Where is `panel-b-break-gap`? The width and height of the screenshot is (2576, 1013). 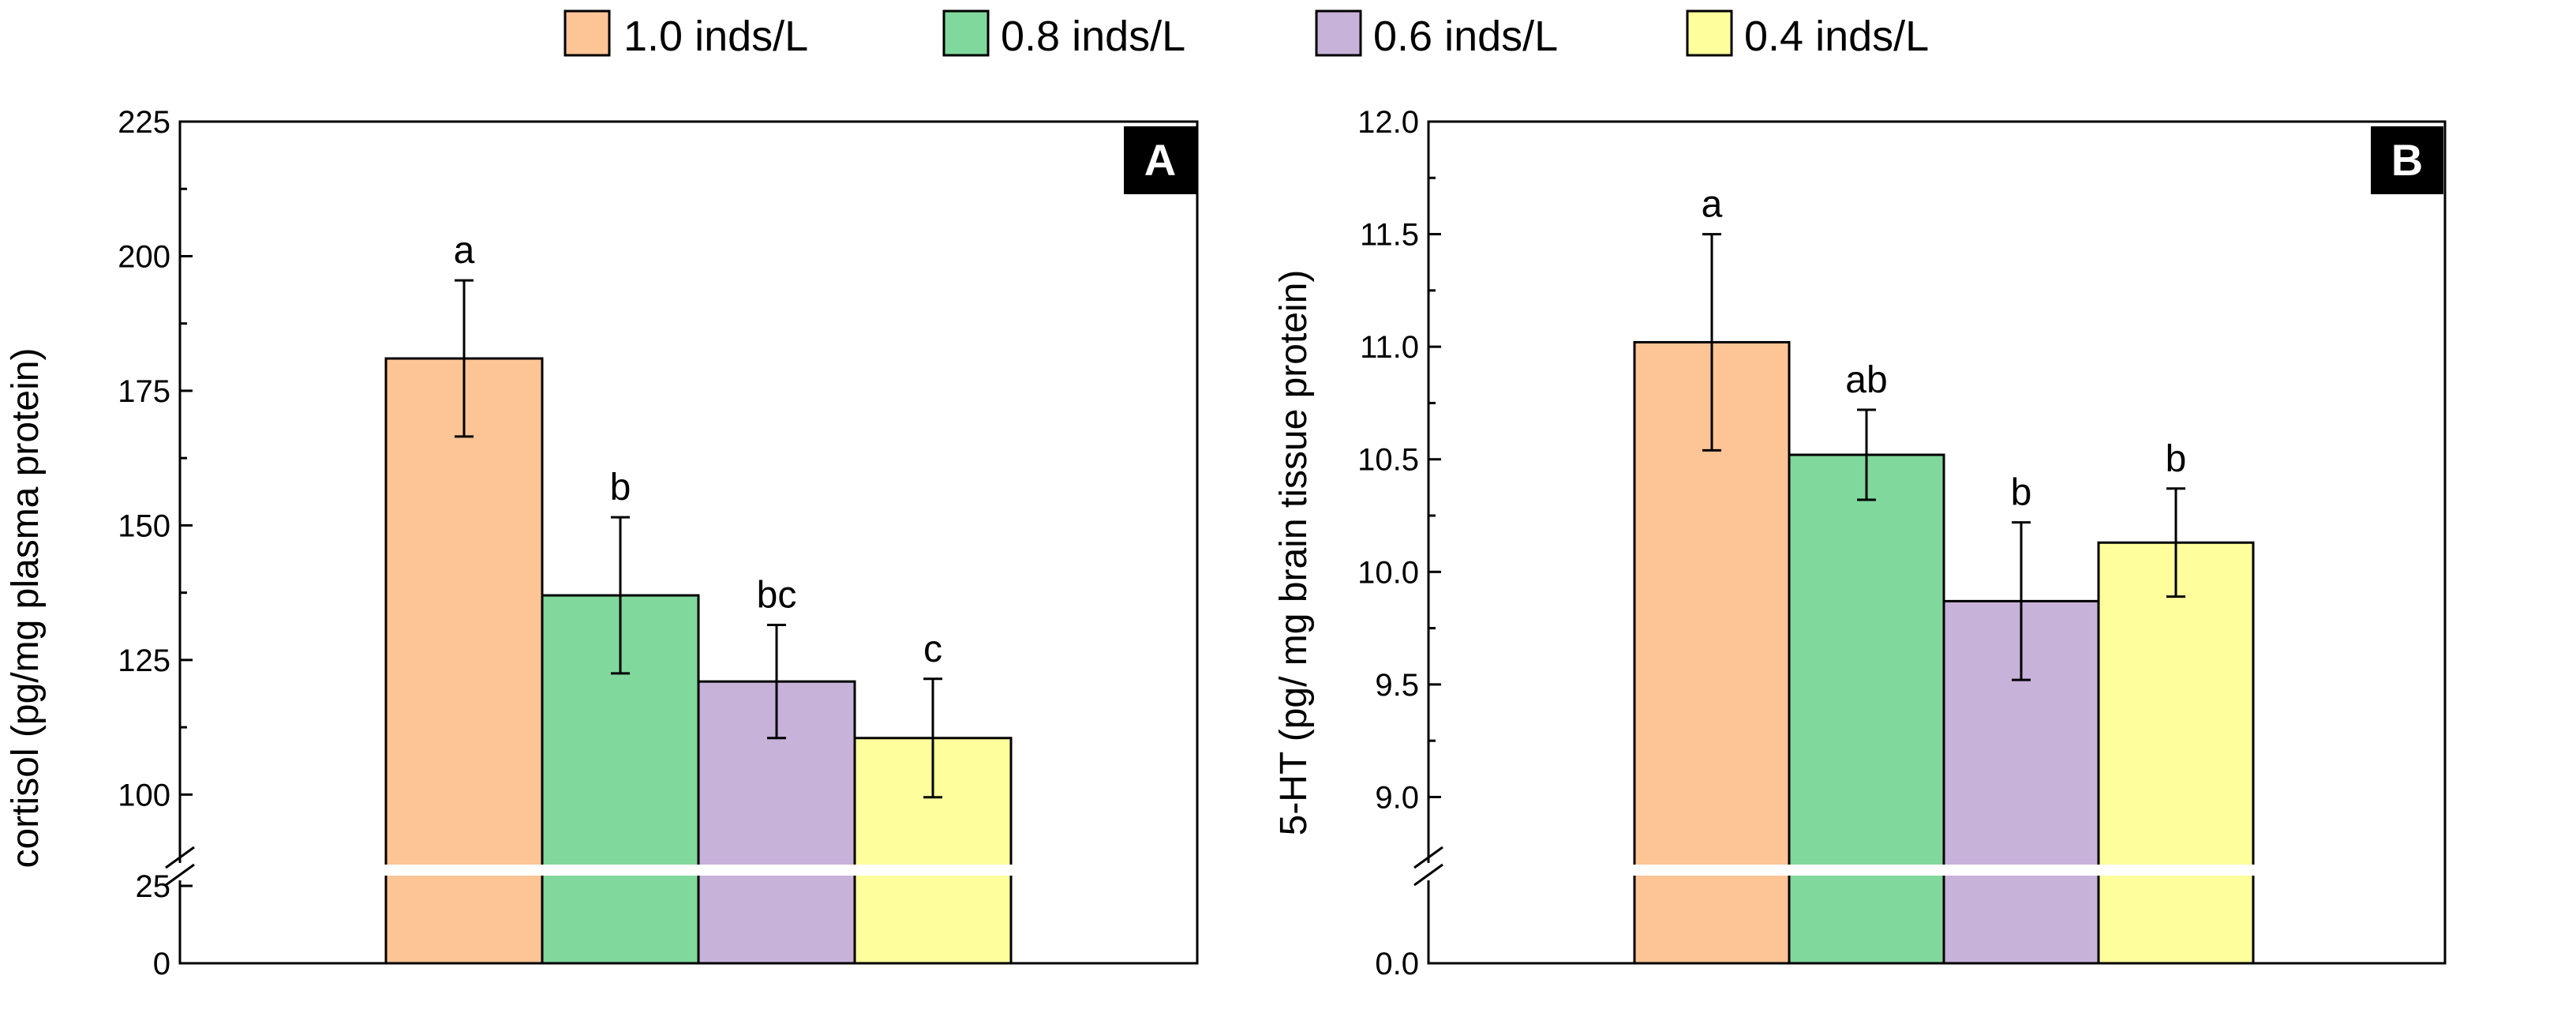 panel-b-break-gap is located at coordinates (1428, 872).